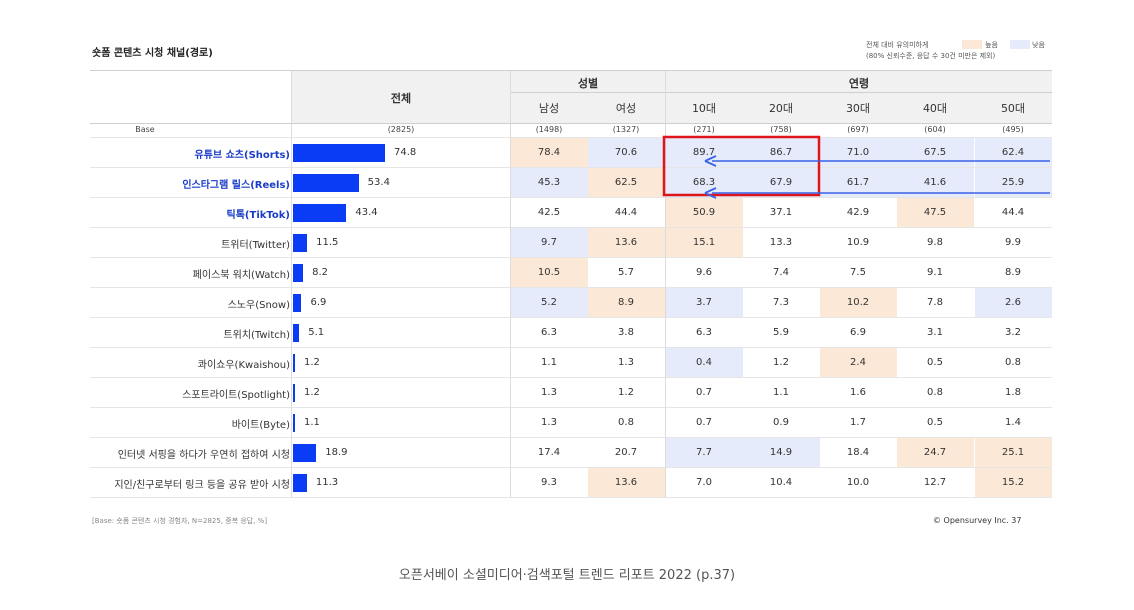 The width and height of the screenshot is (1134, 610). I want to click on value-cell: 45.3, so click(549, 182).